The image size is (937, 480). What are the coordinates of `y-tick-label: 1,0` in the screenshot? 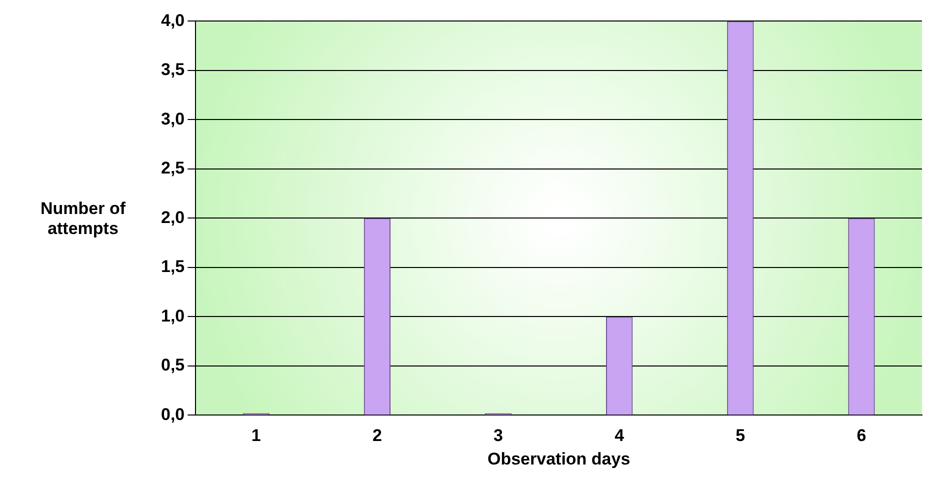 It's located at (172, 316).